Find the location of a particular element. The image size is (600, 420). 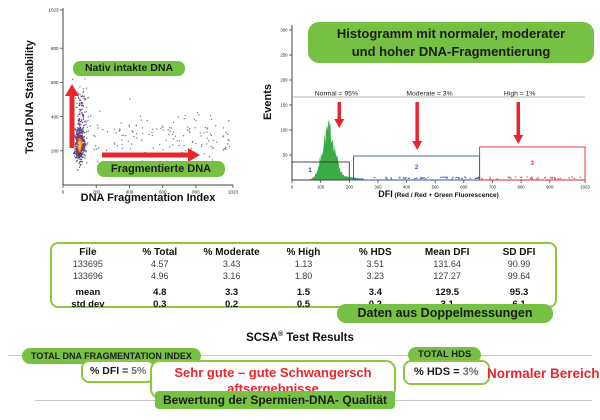

table-cell: 0.5 is located at coordinates (303, 304).